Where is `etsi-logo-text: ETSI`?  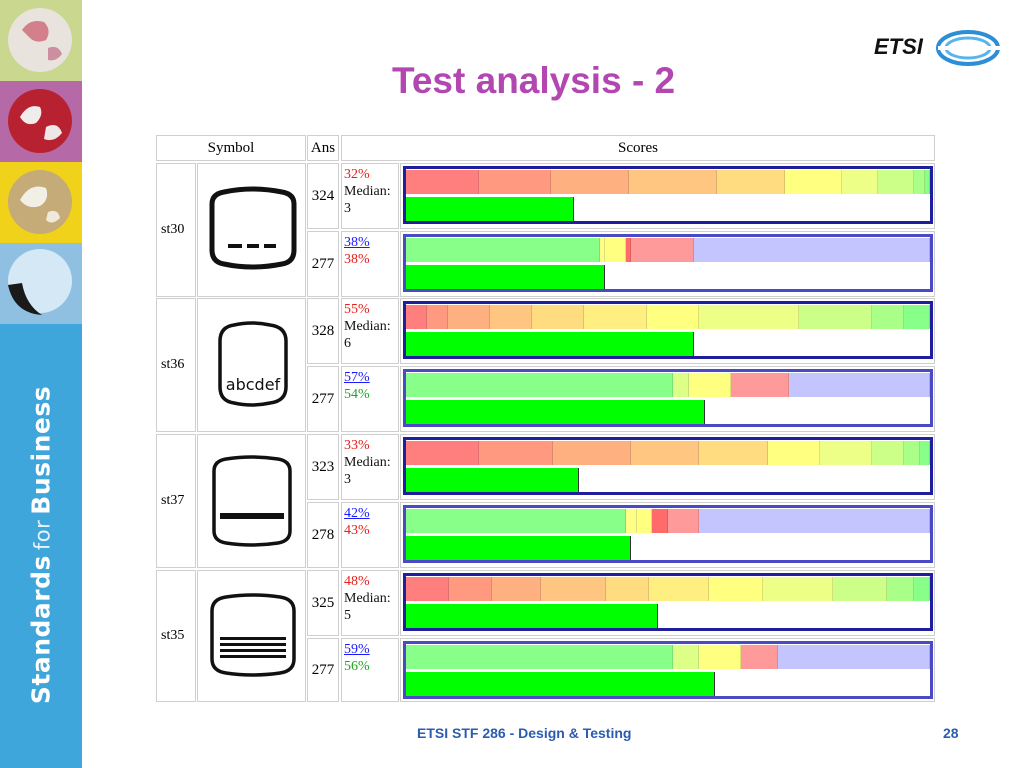 etsi-logo-text: ETSI is located at coordinates (899, 46).